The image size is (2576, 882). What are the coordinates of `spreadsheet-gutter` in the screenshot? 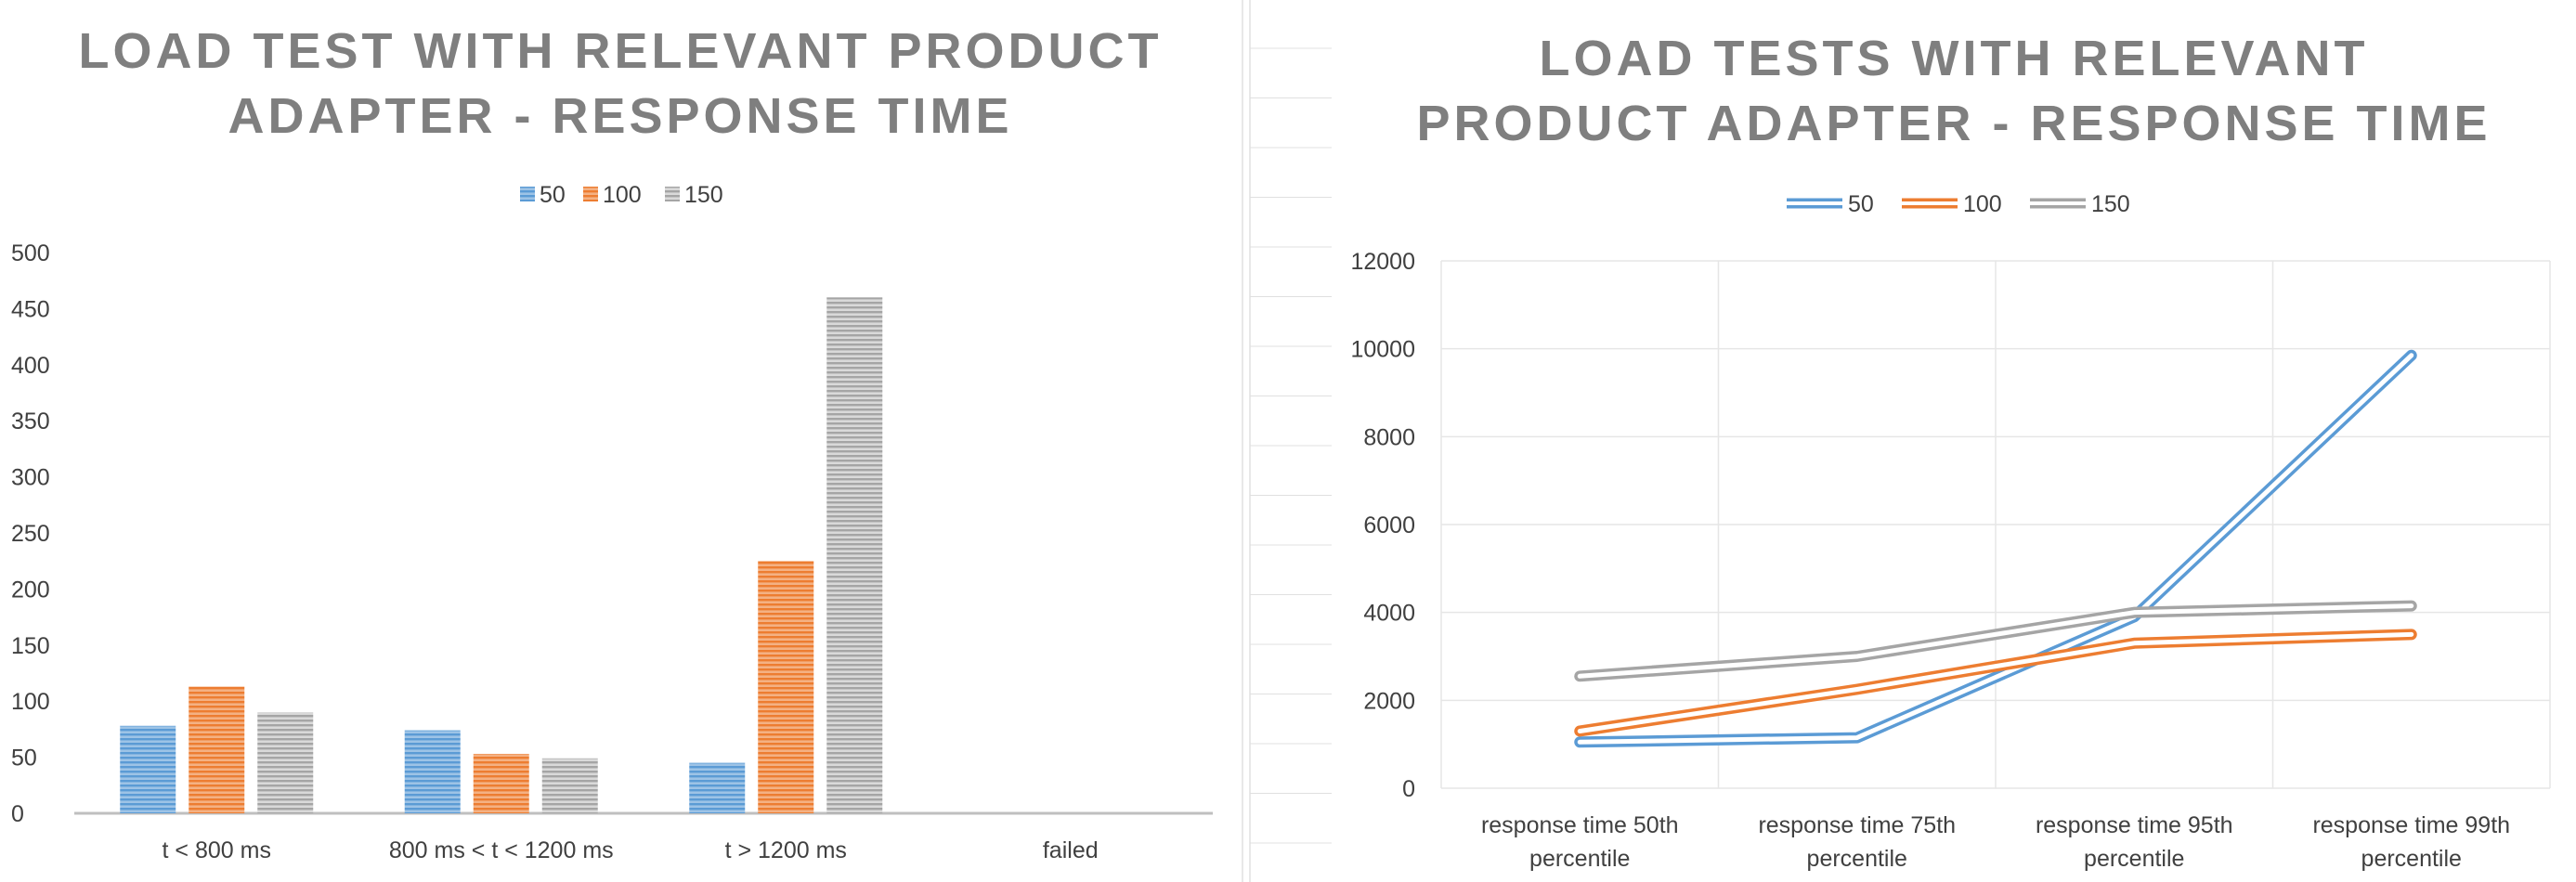 It's located at (1287, 441).